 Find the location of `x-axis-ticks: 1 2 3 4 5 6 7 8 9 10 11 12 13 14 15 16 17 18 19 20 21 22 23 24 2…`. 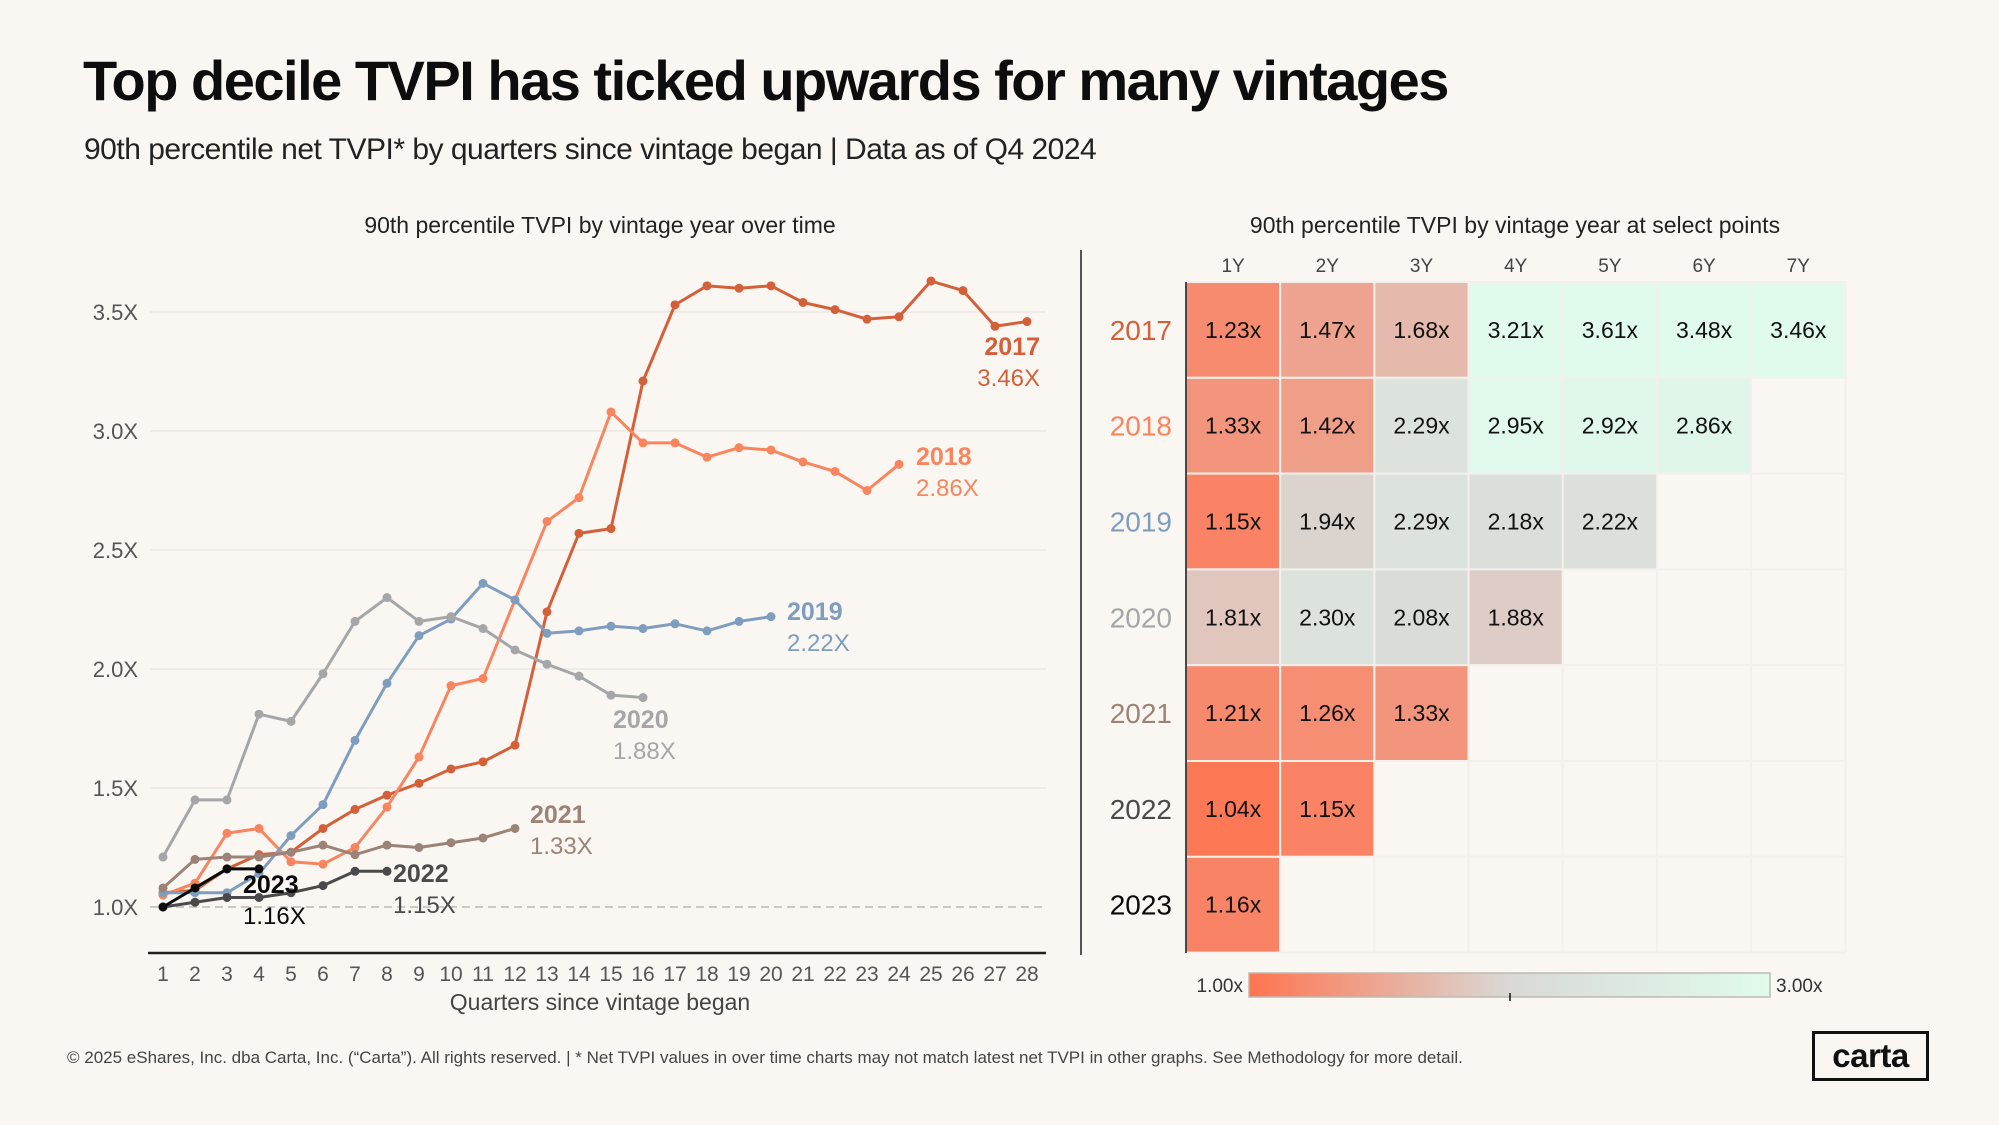

x-axis-ticks: 1 2 3 4 5 6 7 8 9 10 11 12 13 14 15 16 17 18 19 20 21 22 23 24 2… is located at coordinates (598, 974).